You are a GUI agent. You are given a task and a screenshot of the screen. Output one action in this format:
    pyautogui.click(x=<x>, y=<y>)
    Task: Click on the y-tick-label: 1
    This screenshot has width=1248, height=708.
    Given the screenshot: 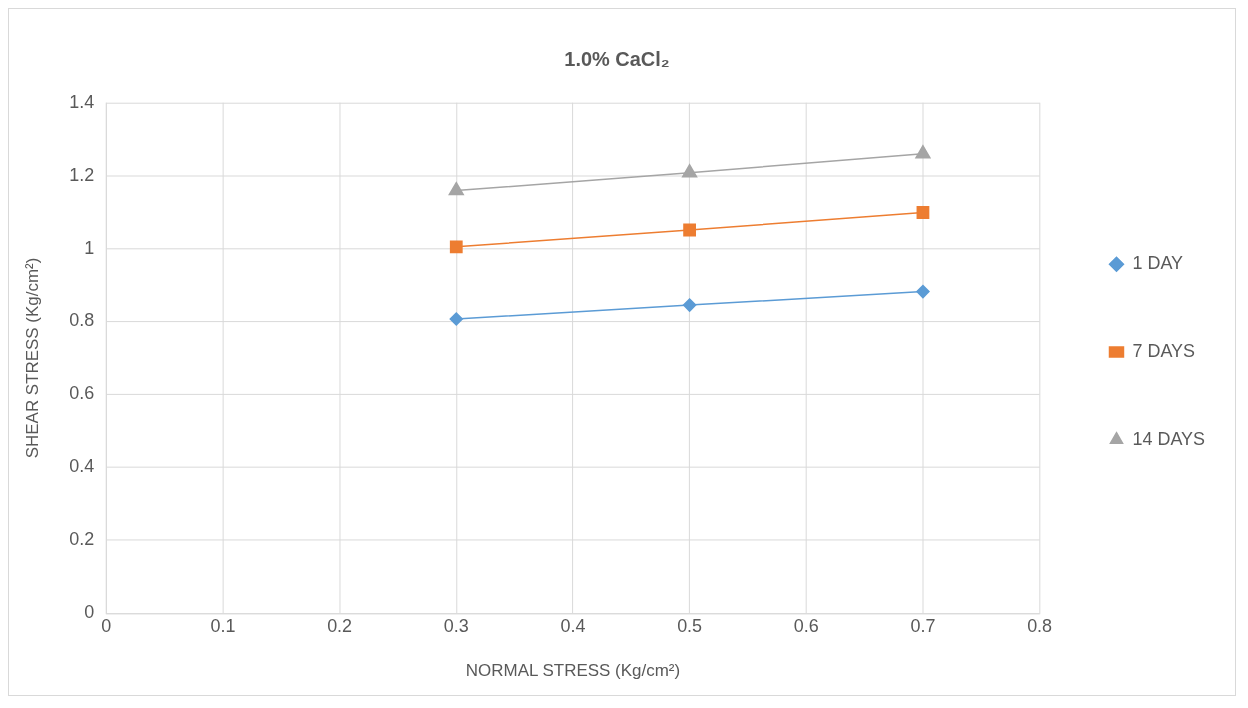 What is the action you would take?
    pyautogui.click(x=89, y=247)
    